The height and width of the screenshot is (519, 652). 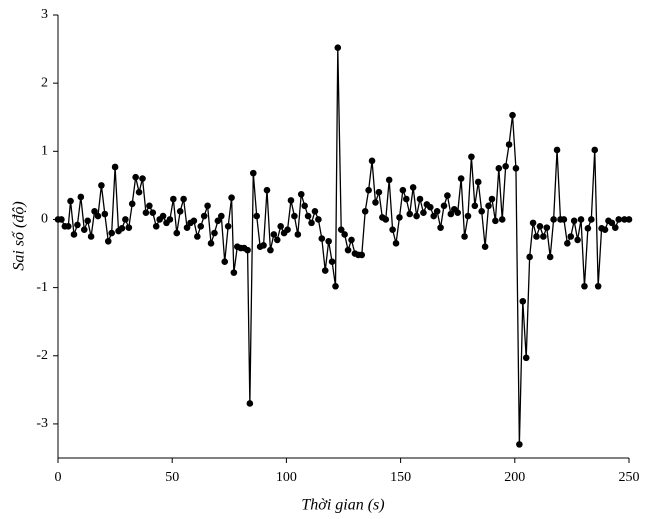 I want to click on y-tick-label: 0, so click(x=44, y=219).